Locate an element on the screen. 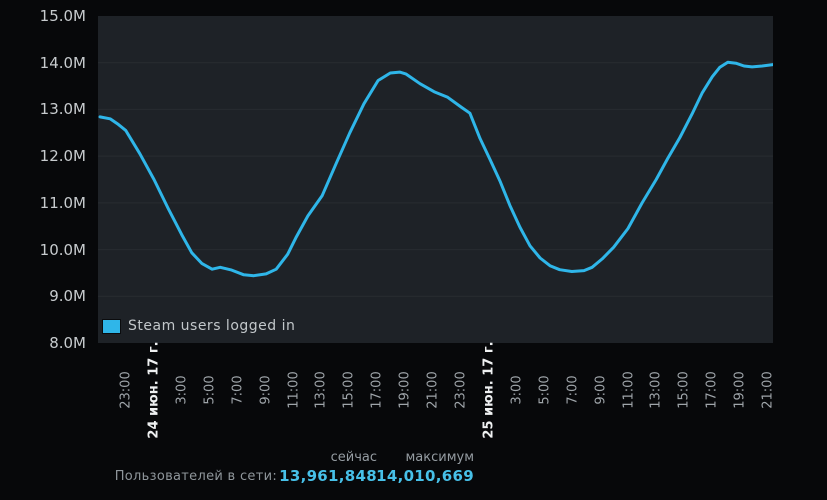 Image resolution: width=827 pixels, height=500 pixels. now-header: сейчас is located at coordinates (353, 457).